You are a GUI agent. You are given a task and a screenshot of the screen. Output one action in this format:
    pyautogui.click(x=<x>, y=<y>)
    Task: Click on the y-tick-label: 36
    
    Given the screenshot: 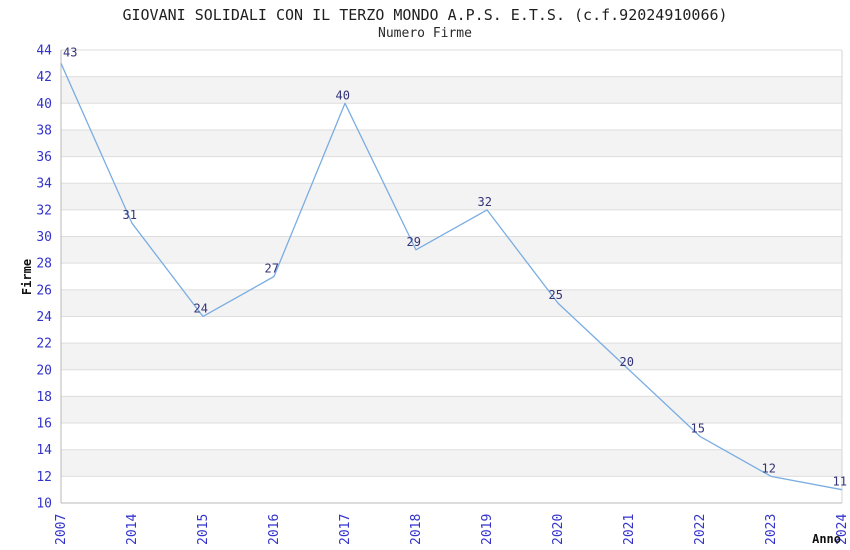 What is the action you would take?
    pyautogui.click(x=44, y=157)
    